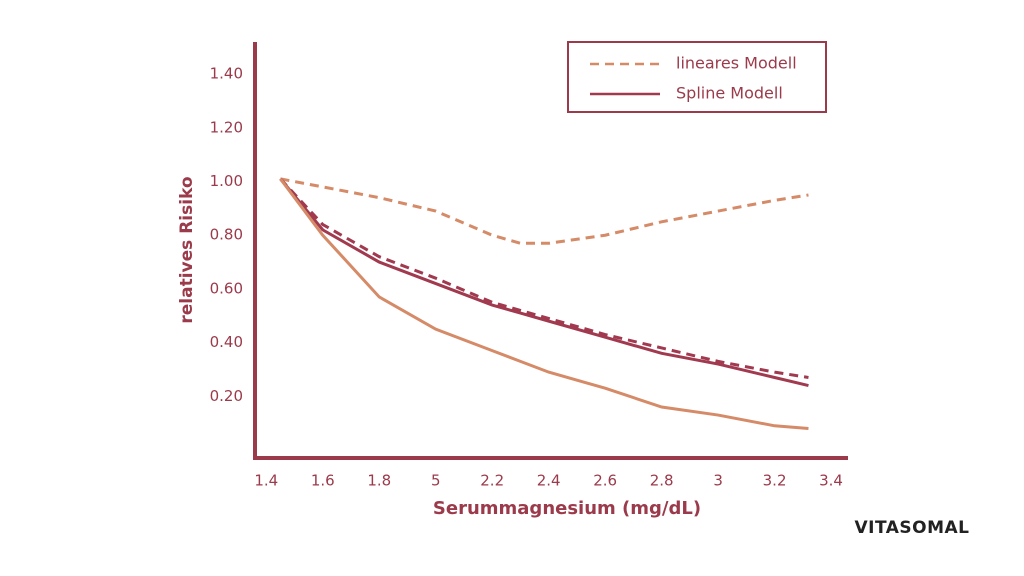 Image resolution: width=1024 pixels, height=576 pixels. I want to click on legend-box, so click(697, 77).